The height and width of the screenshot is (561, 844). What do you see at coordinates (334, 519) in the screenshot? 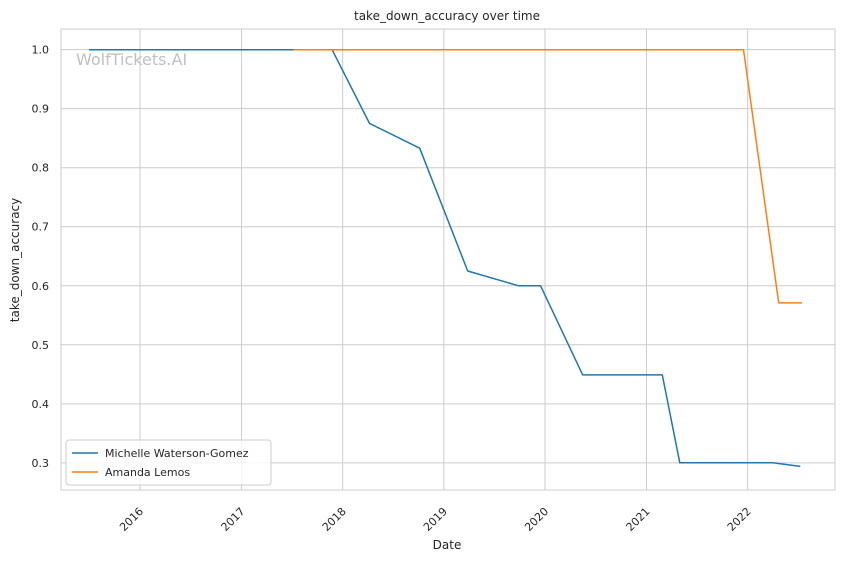
I see `x-tick-label: 2018` at bounding box center [334, 519].